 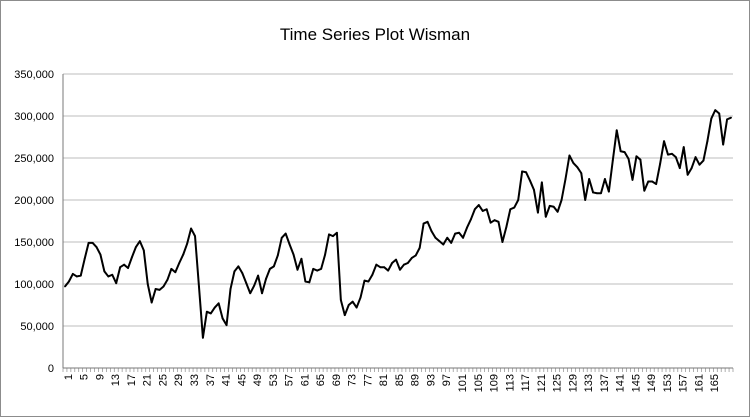 I want to click on y-tick-label: 50,000, so click(x=37, y=327).